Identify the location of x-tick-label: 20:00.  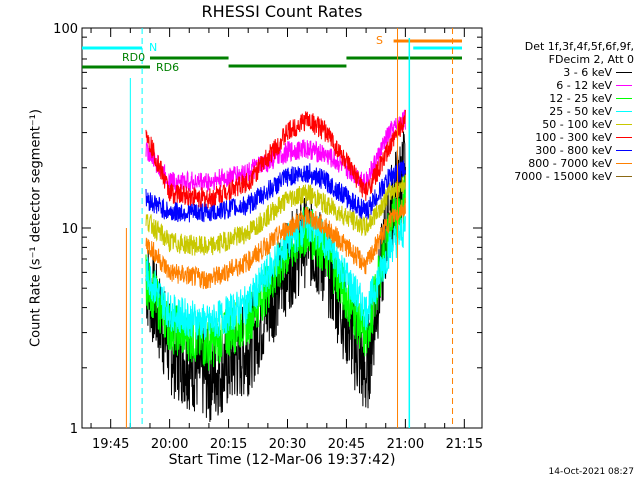
(169, 444).